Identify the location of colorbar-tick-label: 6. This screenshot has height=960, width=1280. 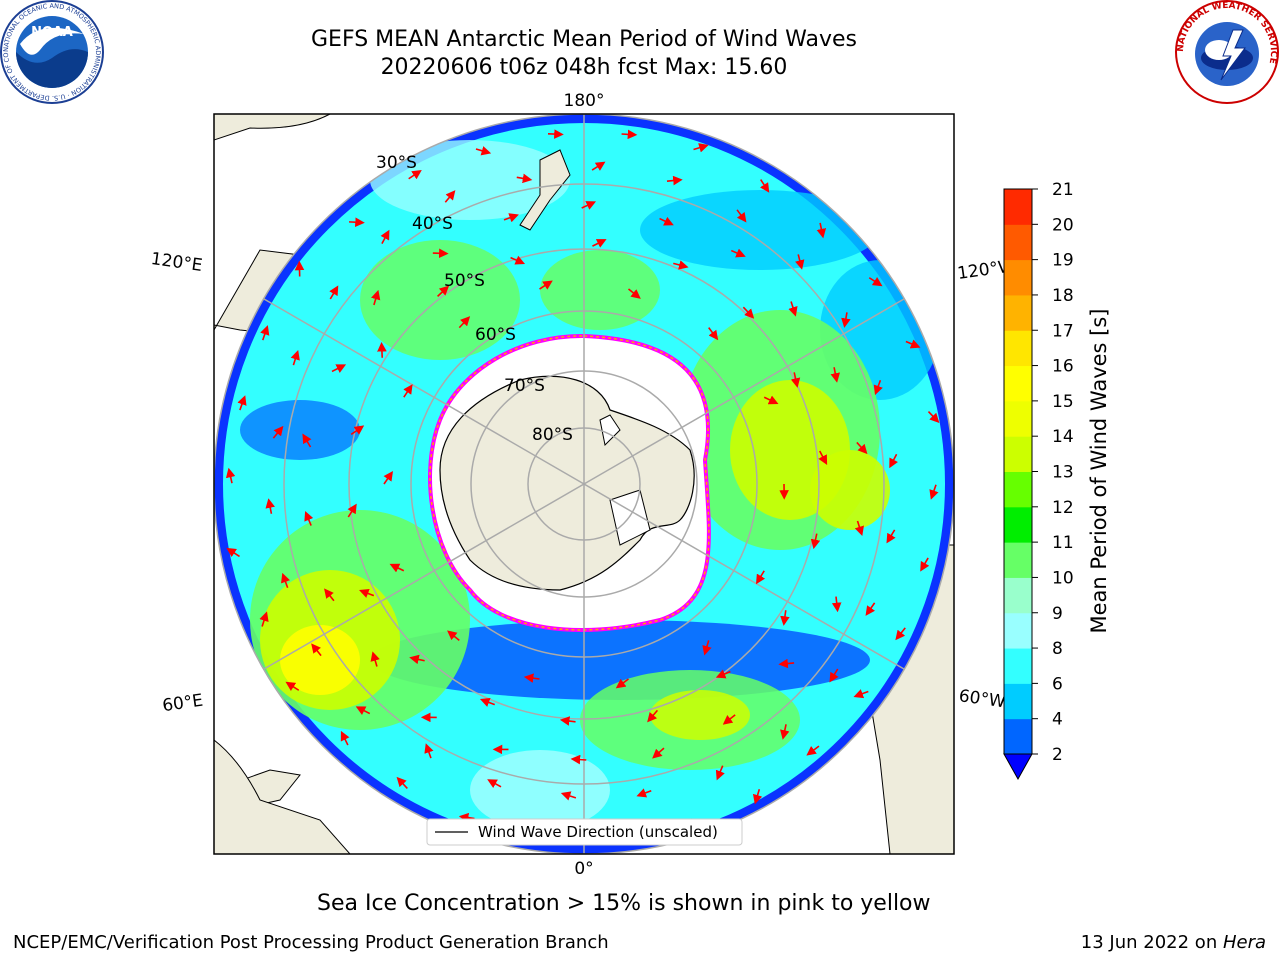
(1057, 684).